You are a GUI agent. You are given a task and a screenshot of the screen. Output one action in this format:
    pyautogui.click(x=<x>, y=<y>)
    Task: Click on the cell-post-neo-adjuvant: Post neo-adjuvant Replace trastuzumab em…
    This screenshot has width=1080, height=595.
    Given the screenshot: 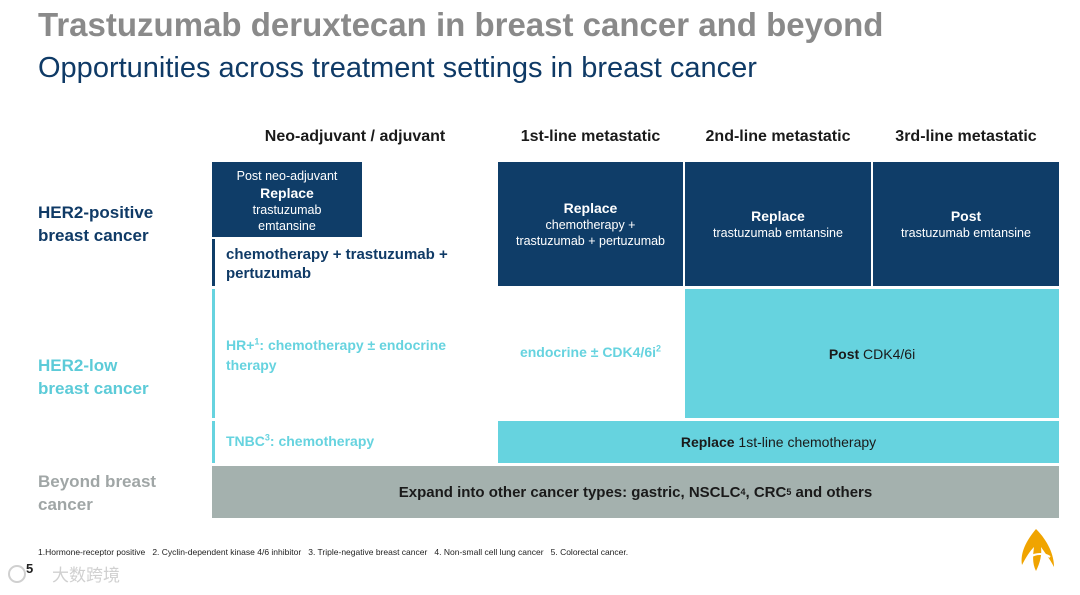 What is the action you would take?
    pyautogui.click(x=287, y=199)
    